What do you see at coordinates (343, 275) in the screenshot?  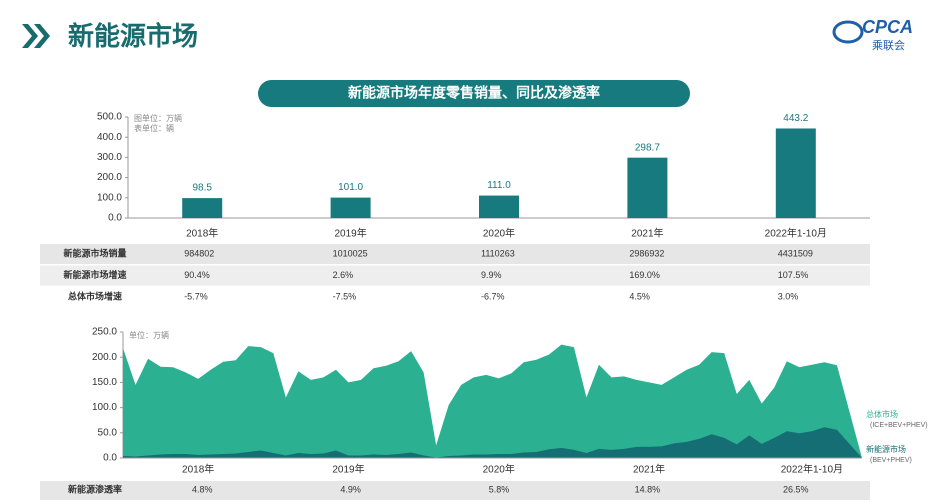 I see `table-cell: 2.6%` at bounding box center [343, 275].